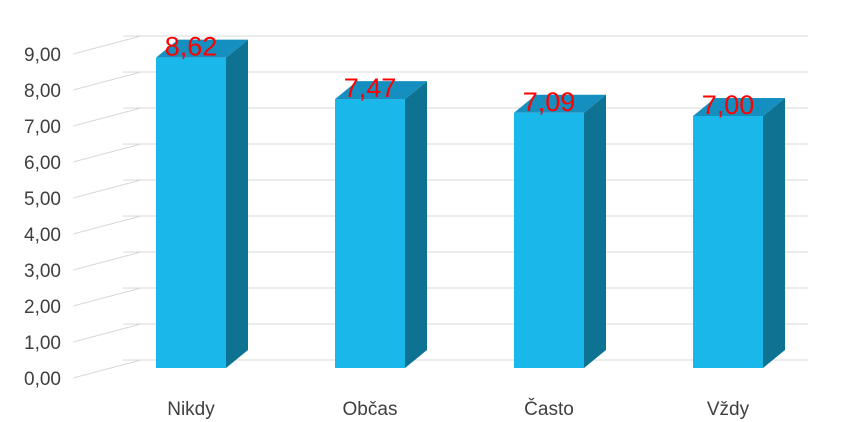  What do you see at coordinates (191, 47) in the screenshot?
I see `data-label: 8,62` at bounding box center [191, 47].